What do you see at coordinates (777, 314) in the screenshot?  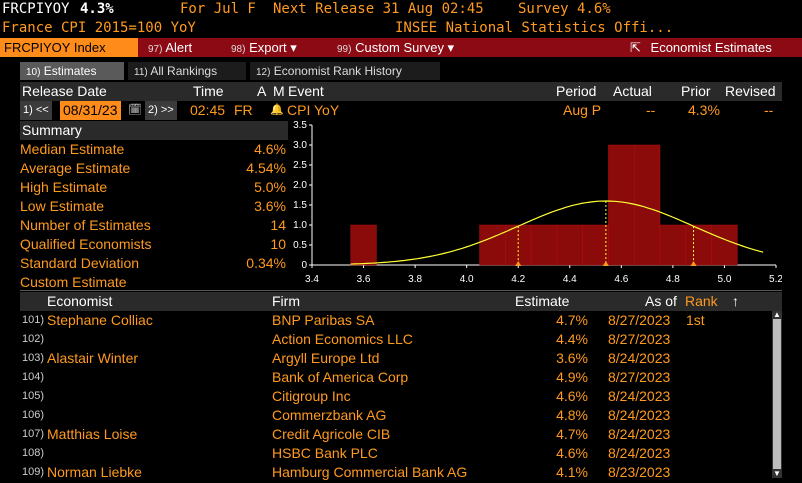 I see `scroll-up-icon: ▲` at bounding box center [777, 314].